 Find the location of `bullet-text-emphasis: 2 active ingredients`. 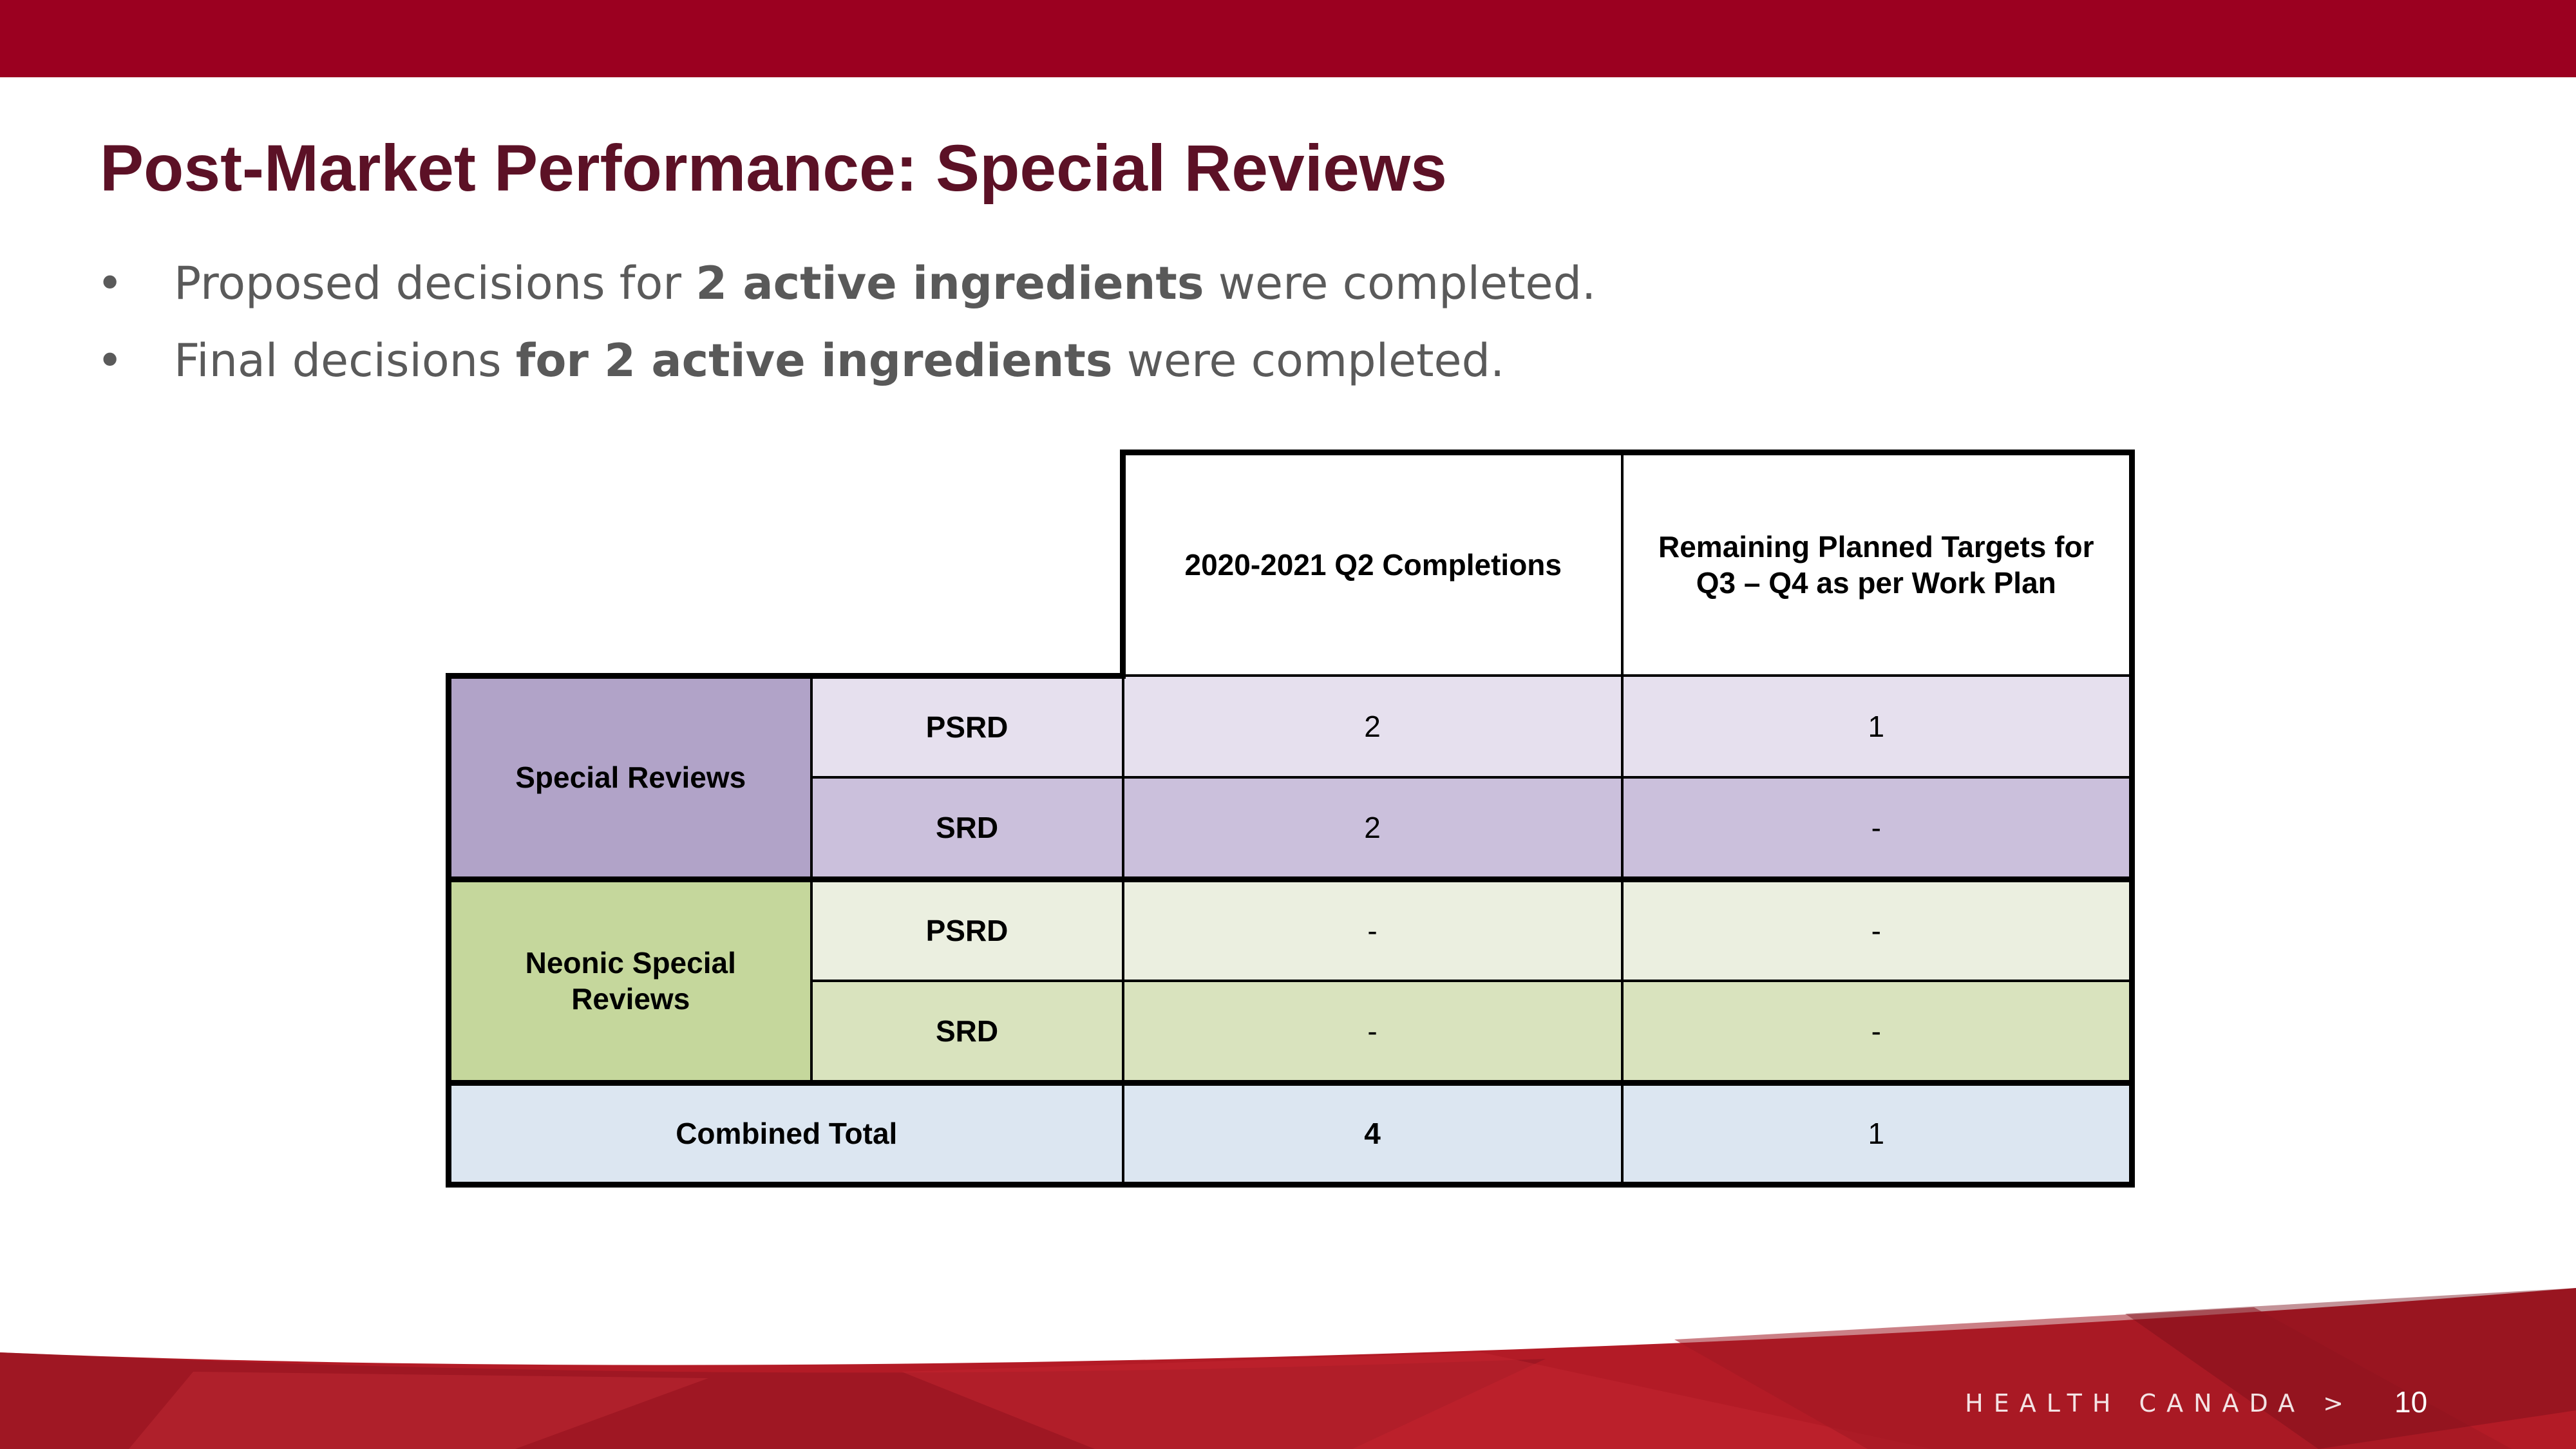

bullet-text-emphasis: 2 active ingredients is located at coordinates (950, 283).